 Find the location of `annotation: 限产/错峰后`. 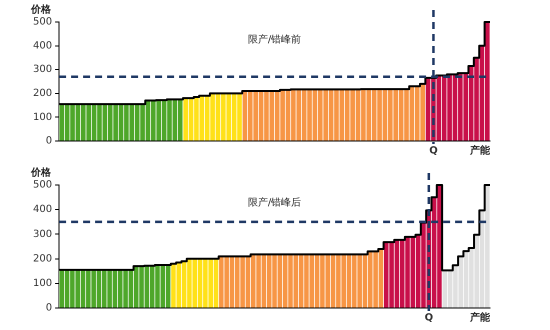

annotation: 限产/错峰后 is located at coordinates (275, 202).